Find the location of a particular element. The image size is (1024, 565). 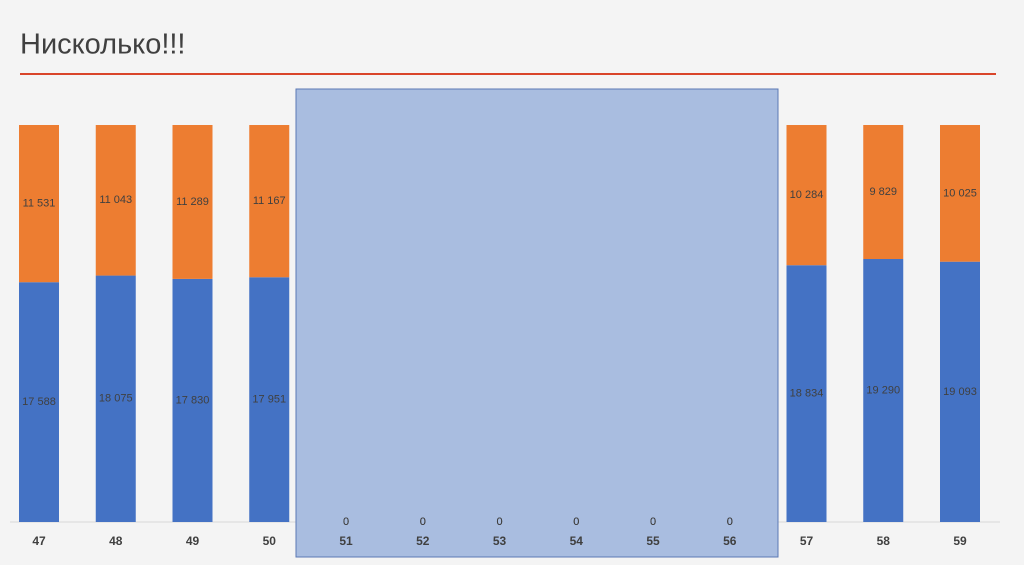

value-label: 18 075 is located at coordinates (116, 399).